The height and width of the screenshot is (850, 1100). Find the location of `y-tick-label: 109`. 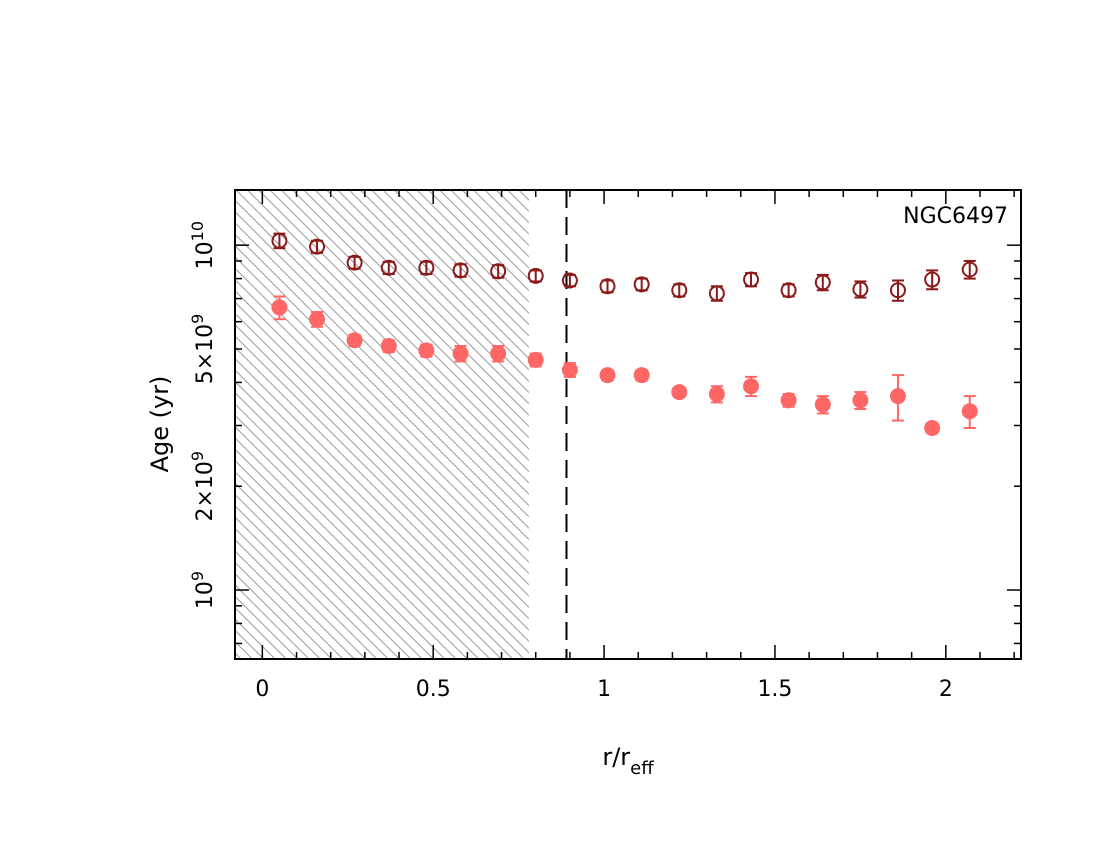

y-tick-label: 109 is located at coordinates (203, 590).